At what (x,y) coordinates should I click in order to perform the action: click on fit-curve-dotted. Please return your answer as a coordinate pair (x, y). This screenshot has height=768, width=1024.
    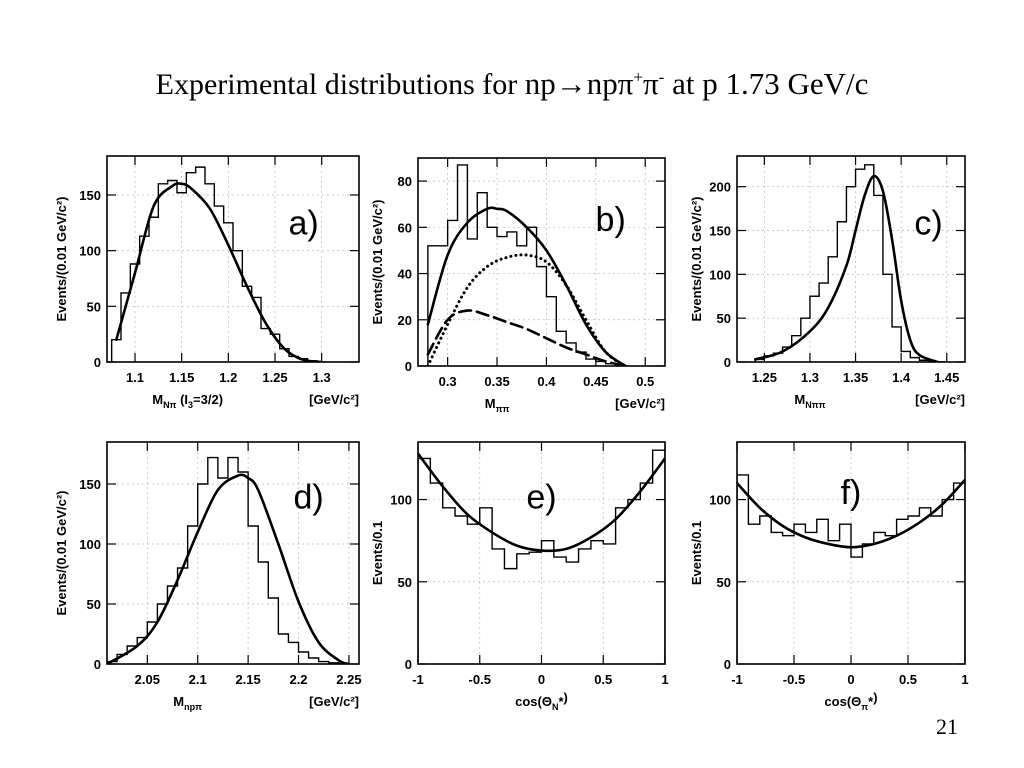
    Looking at the image, I should click on (526, 309).